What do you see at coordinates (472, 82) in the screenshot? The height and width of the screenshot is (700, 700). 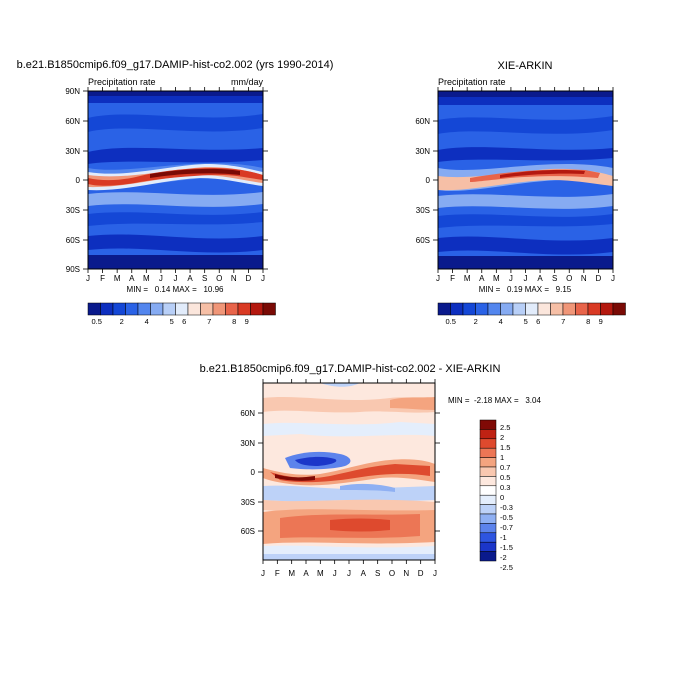 I see `obs-panel-subtitle-left: Precipitation rate` at bounding box center [472, 82].